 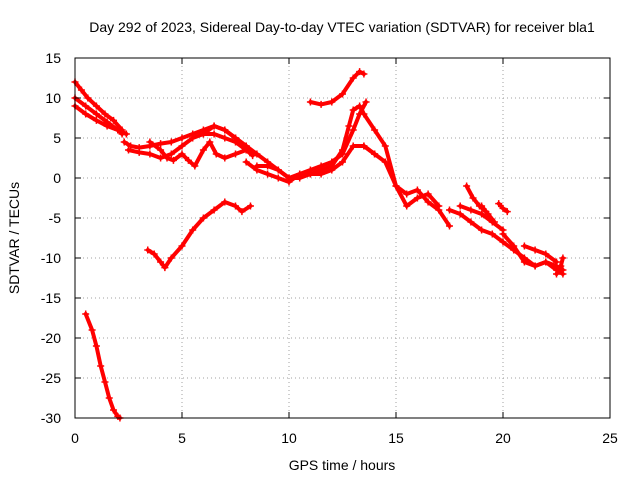 What do you see at coordinates (342, 465) in the screenshot?
I see `x-axis-label: GPS time / hours` at bounding box center [342, 465].